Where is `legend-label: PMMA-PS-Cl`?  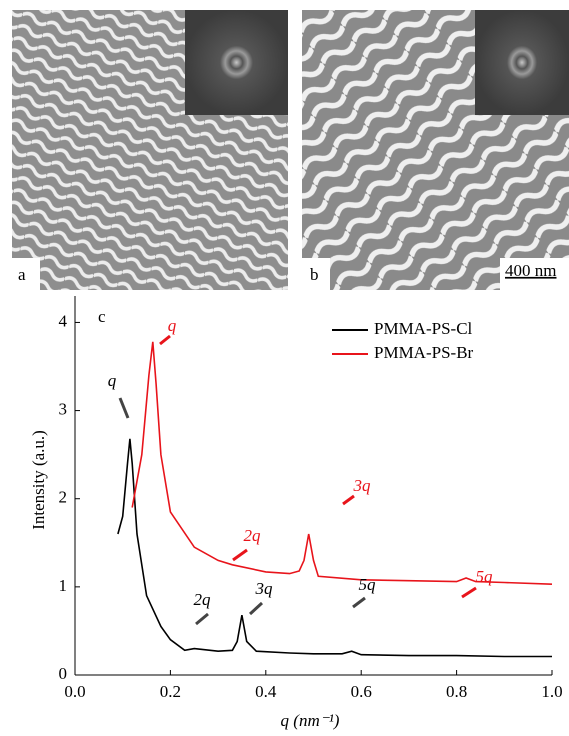
legend-label: PMMA-PS-Cl is located at coordinates (423, 328).